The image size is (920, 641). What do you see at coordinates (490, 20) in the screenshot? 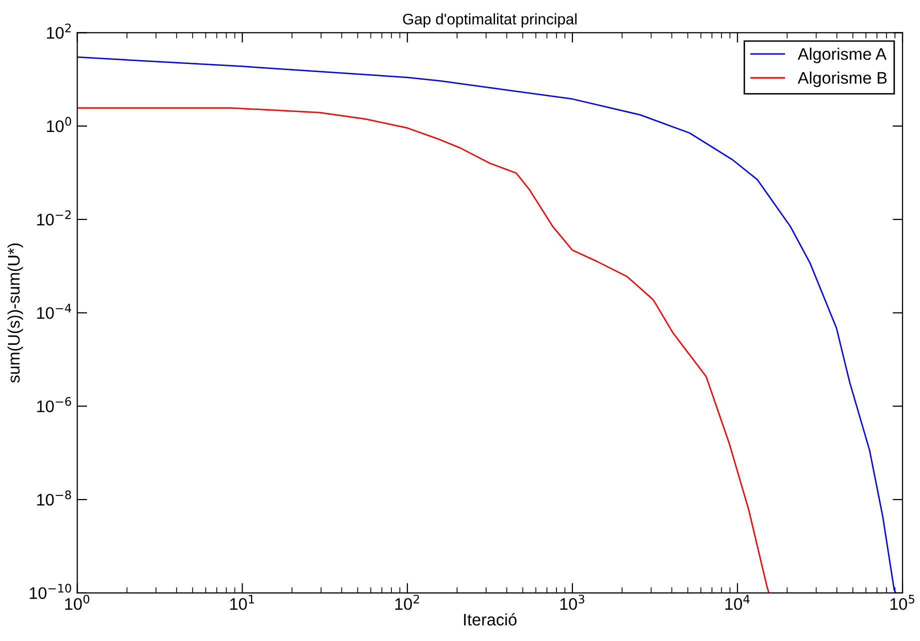
I see `chart-title: Gap d'optimalitat principal` at bounding box center [490, 20].